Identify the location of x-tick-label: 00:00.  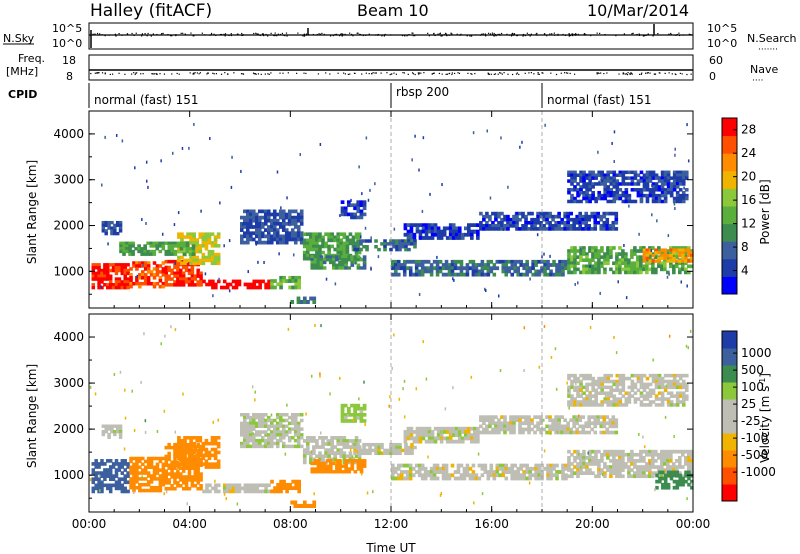
(89, 524).